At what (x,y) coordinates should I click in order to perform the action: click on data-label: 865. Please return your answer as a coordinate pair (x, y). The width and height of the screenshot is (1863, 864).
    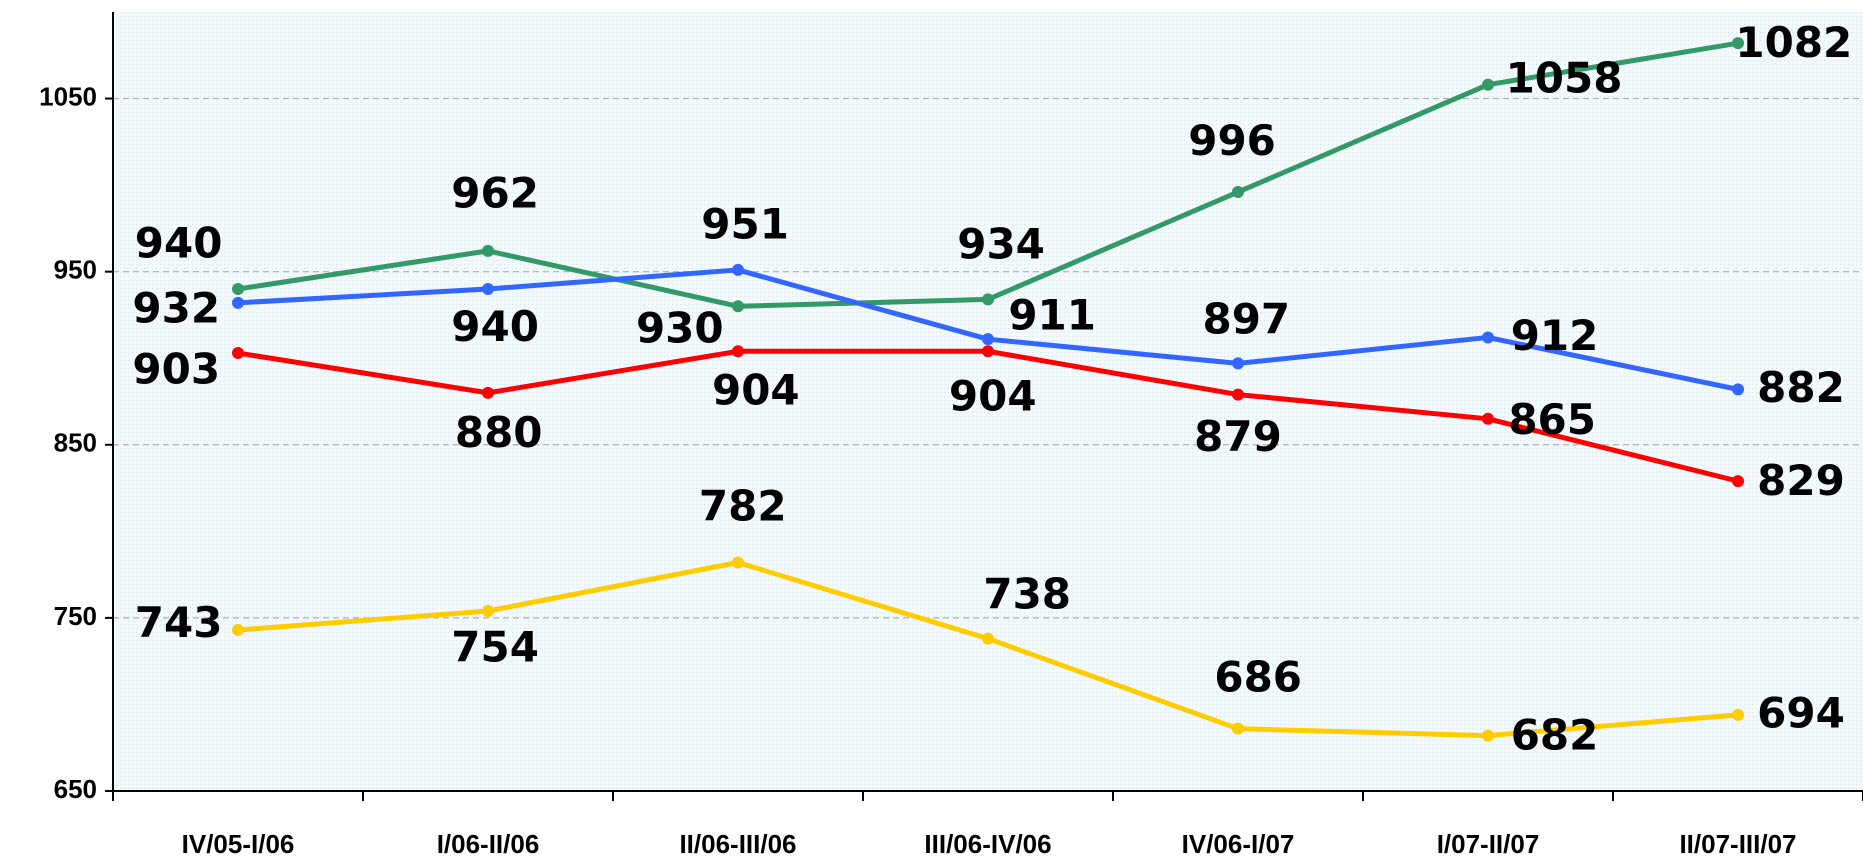
    Looking at the image, I should click on (1552, 419).